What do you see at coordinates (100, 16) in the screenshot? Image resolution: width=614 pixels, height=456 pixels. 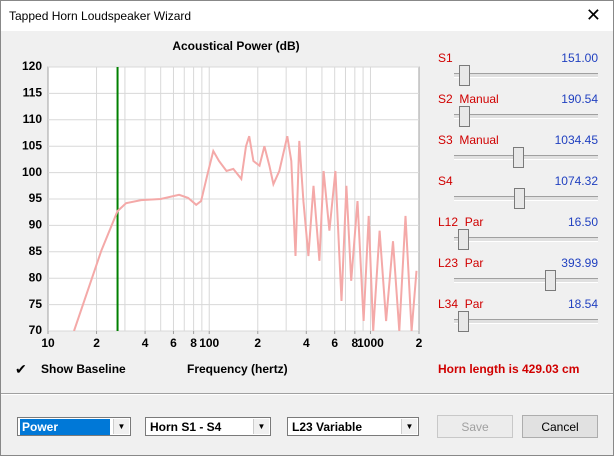 I see `window-title: Tapped Horn Loudspeaker Wizard` at bounding box center [100, 16].